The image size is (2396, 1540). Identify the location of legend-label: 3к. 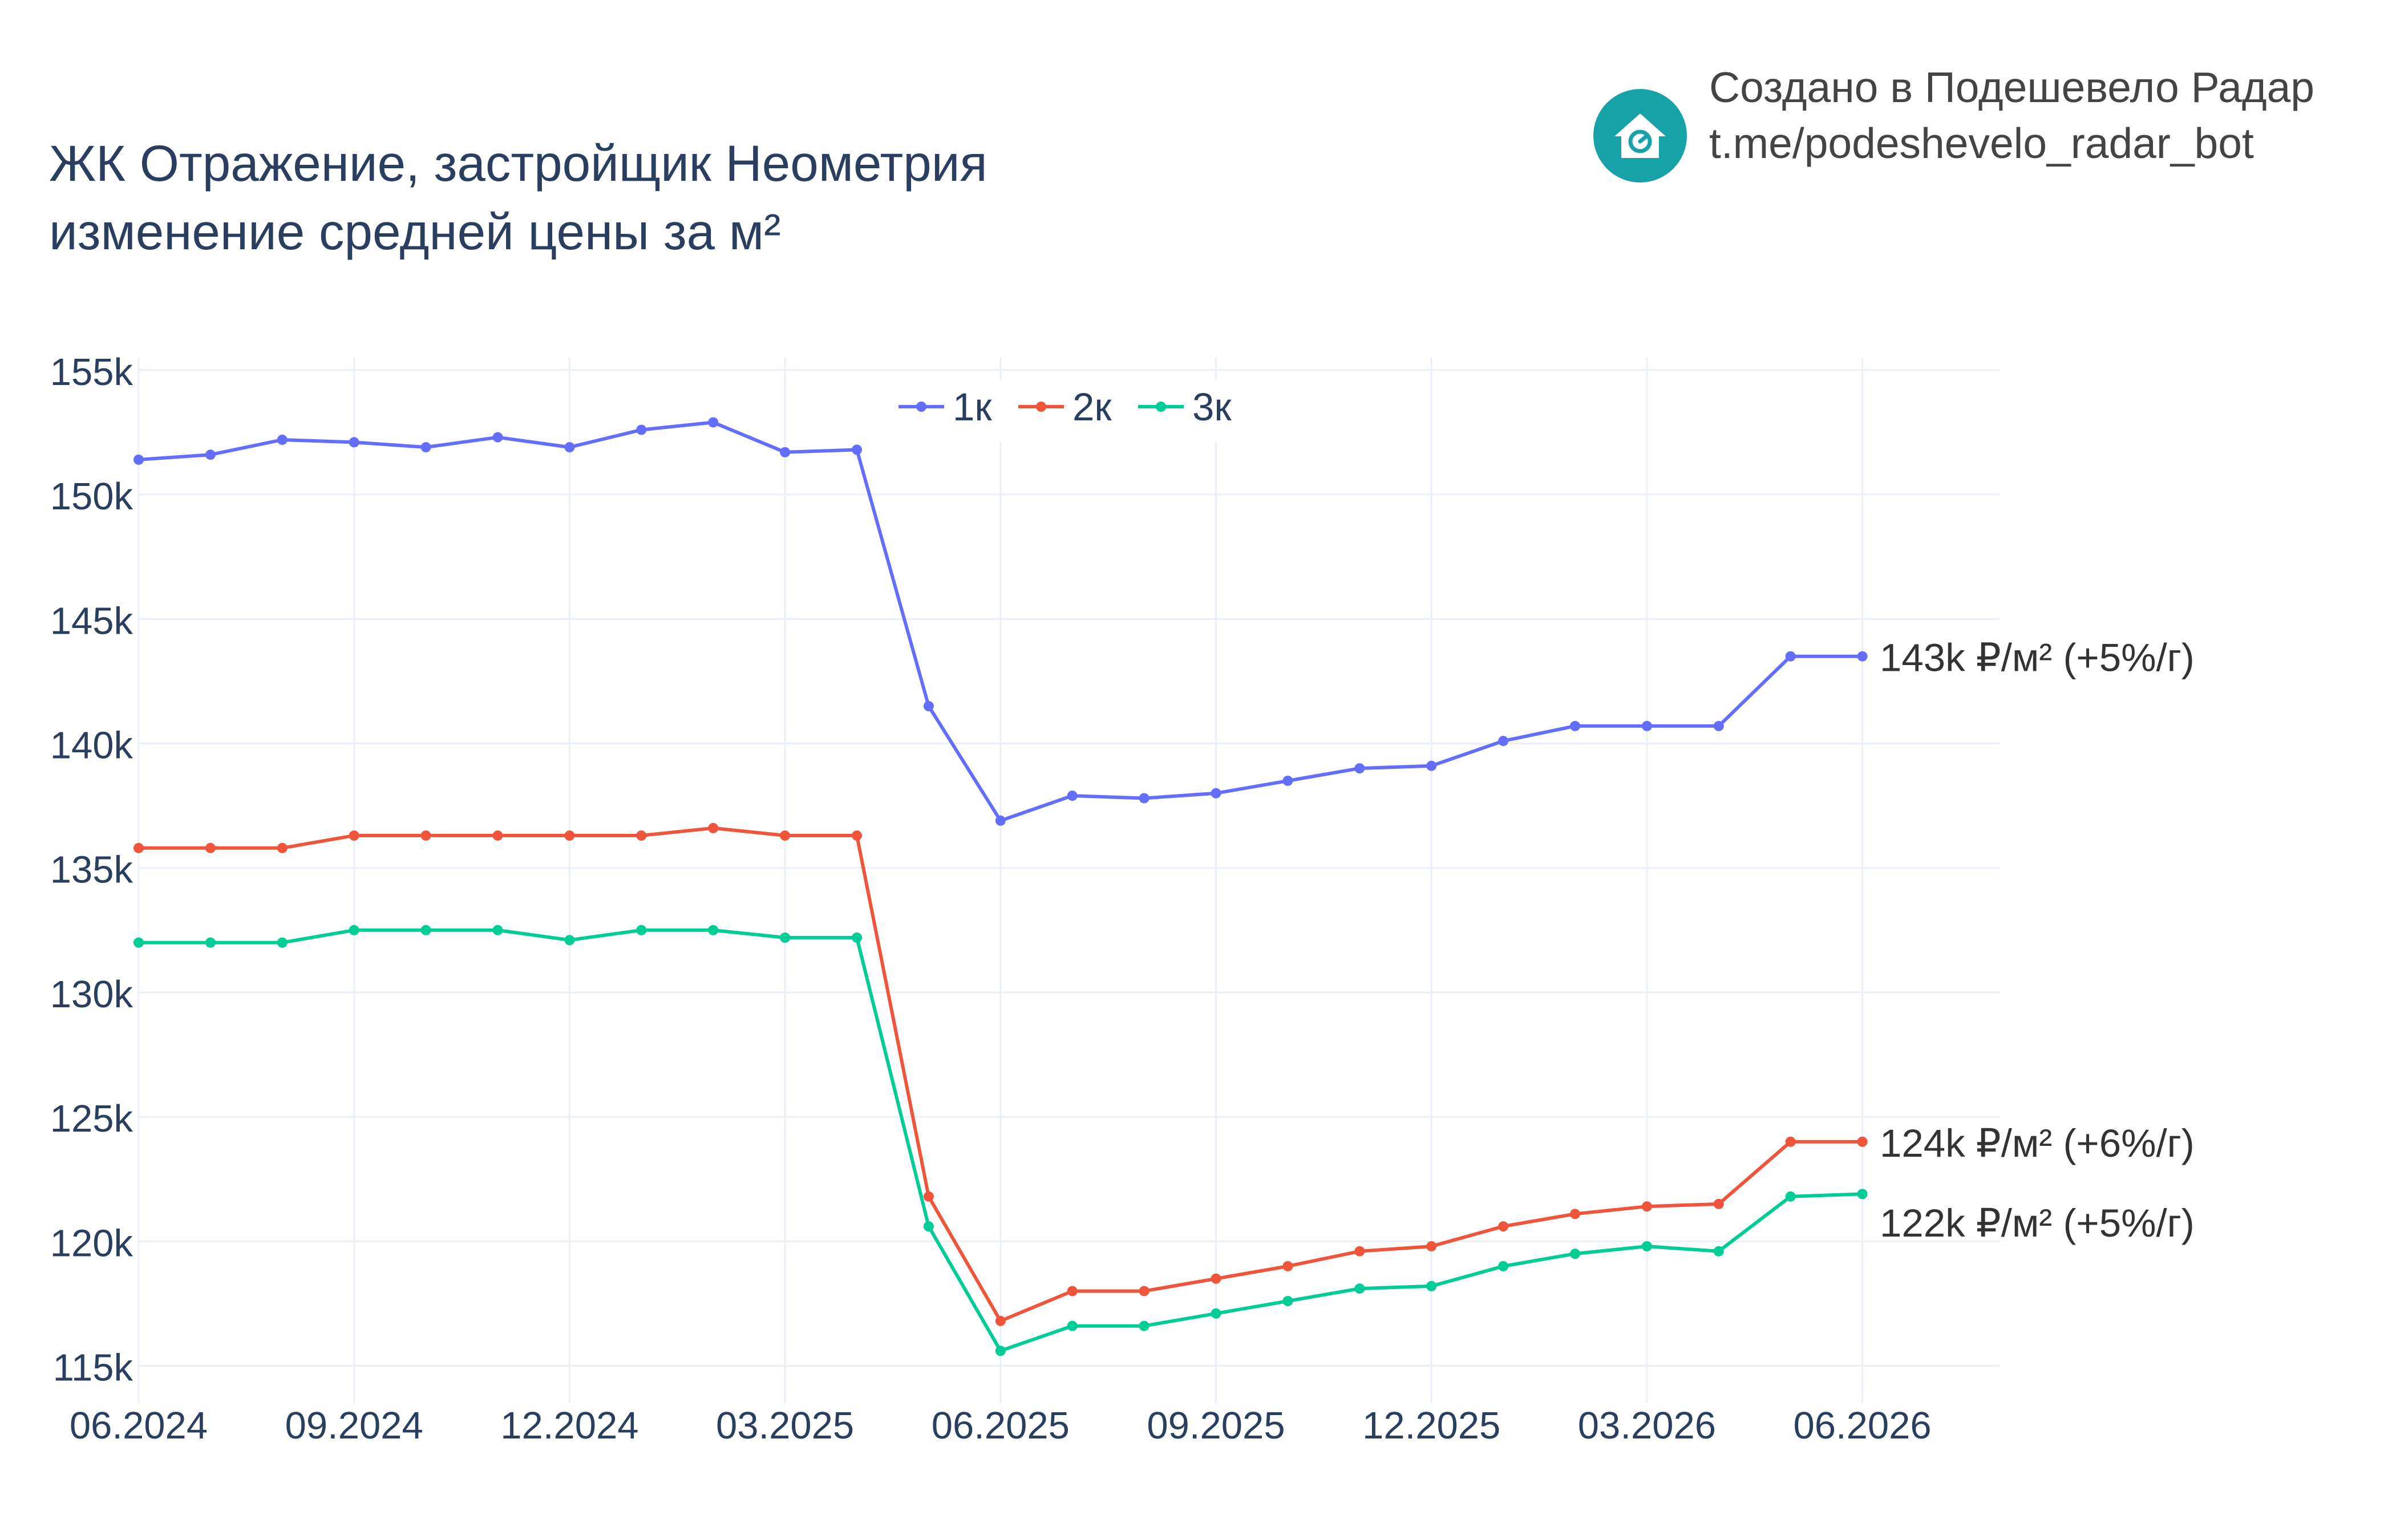
(1212, 407).